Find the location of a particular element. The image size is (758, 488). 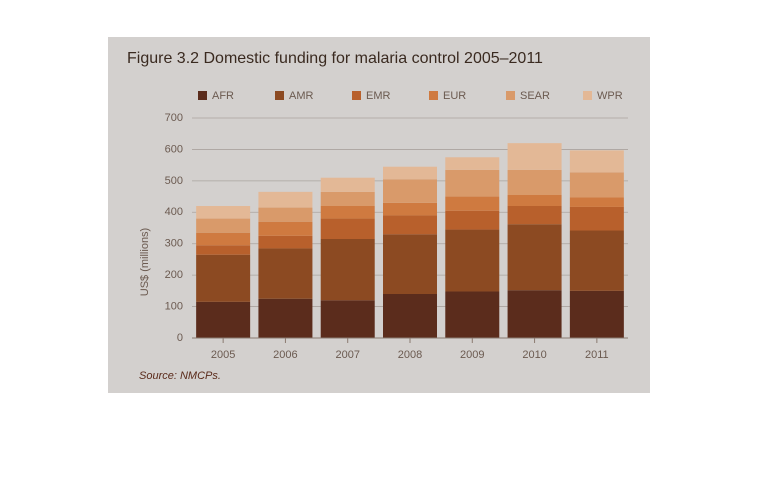

x-tick-label: 2006 is located at coordinates (285, 355).